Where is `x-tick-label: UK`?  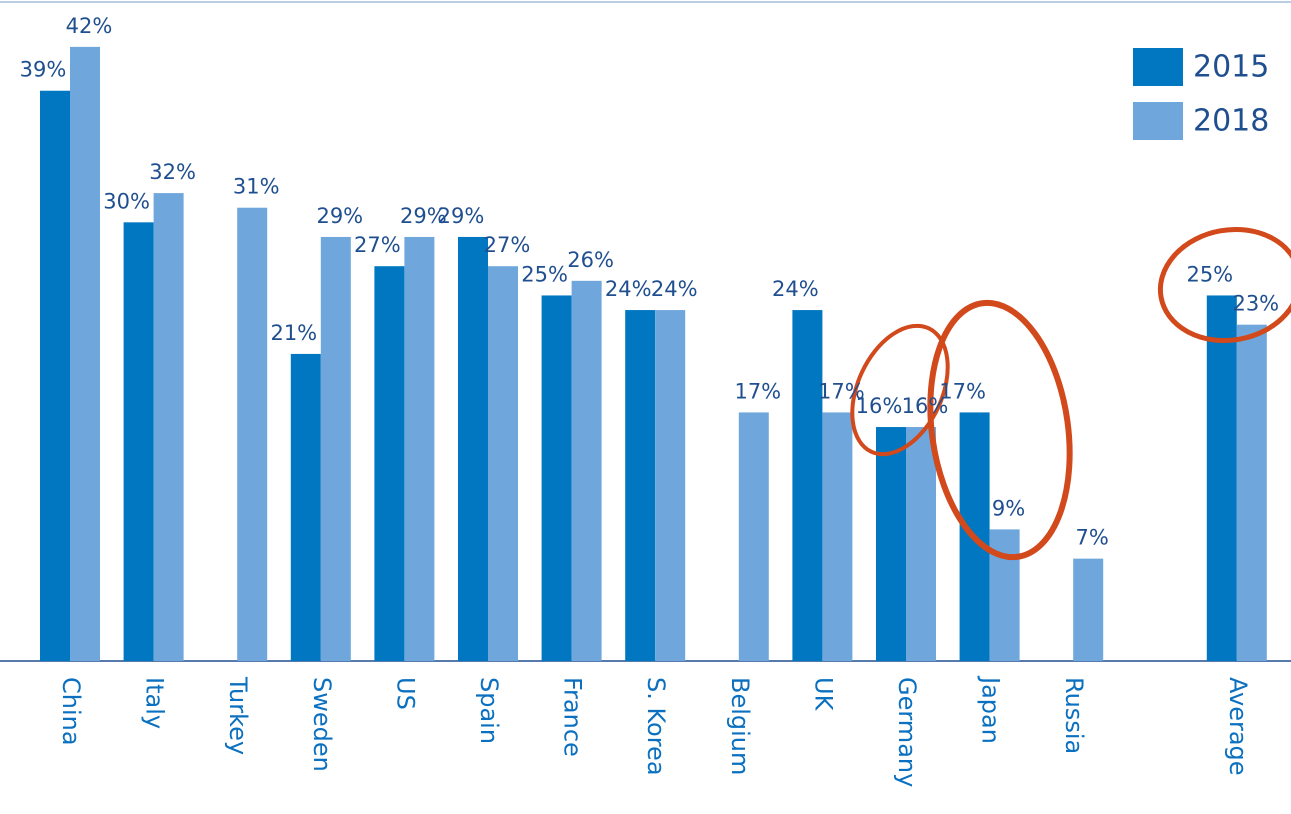
x-tick-label: UK is located at coordinates (823, 694).